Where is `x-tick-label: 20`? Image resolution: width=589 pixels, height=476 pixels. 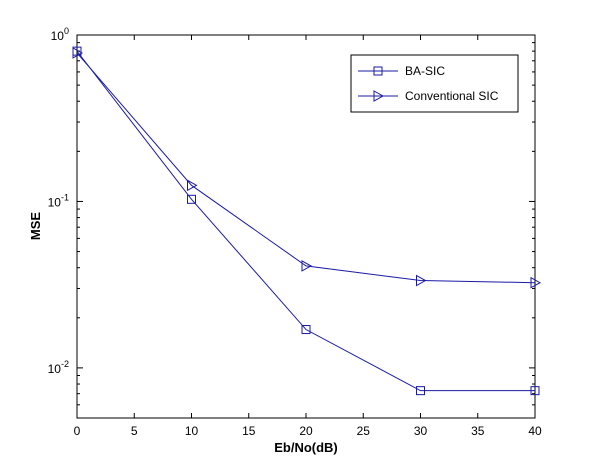
x-tick-label: 20 is located at coordinates (306, 431).